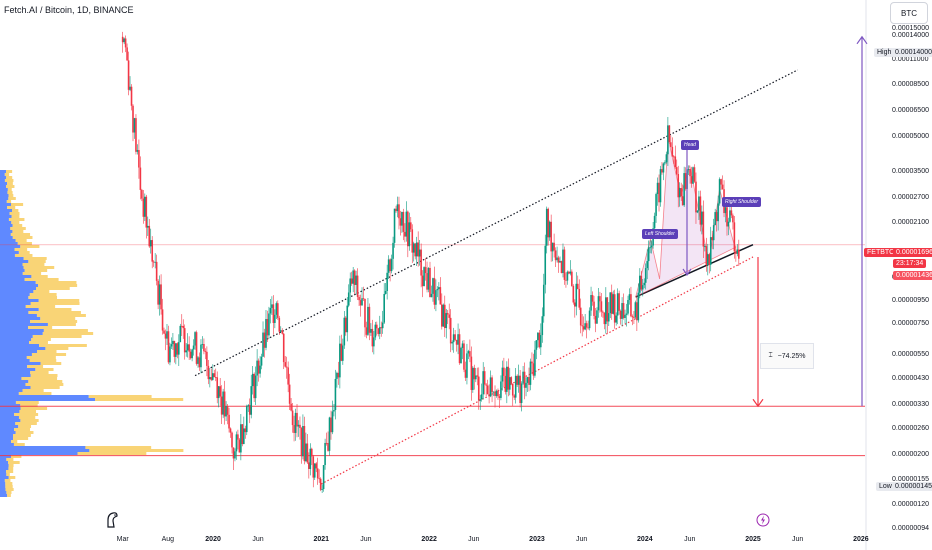  I want to click on lightning-event-icon, so click(763, 522).